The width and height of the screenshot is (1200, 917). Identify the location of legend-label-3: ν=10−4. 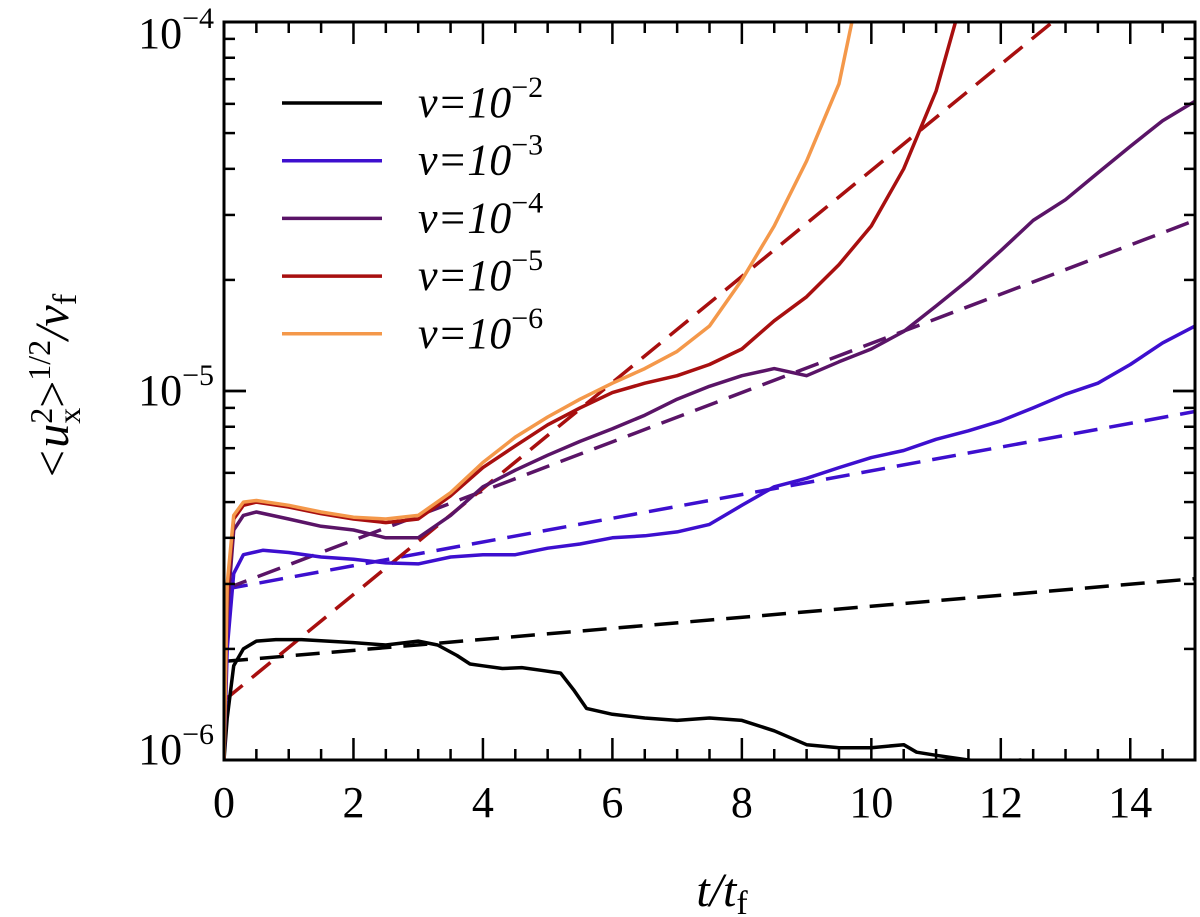
(480, 214).